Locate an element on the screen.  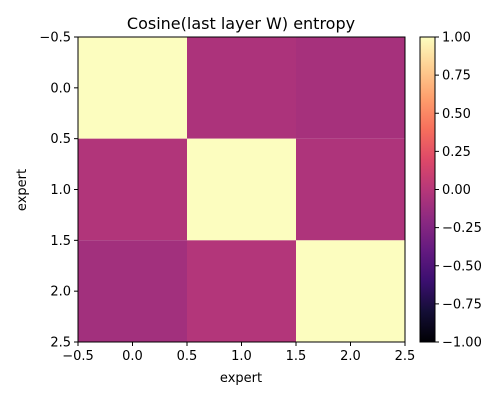
colorbar-tick-label: 1.00 is located at coordinates (456, 38).